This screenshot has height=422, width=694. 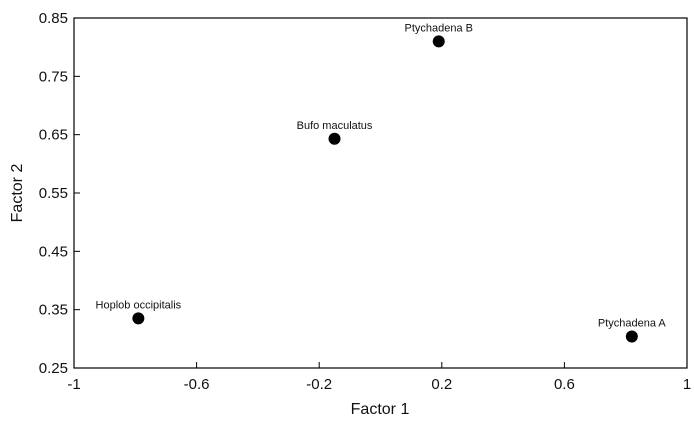 I want to click on y-tick-label: 0.85, so click(x=53, y=18).